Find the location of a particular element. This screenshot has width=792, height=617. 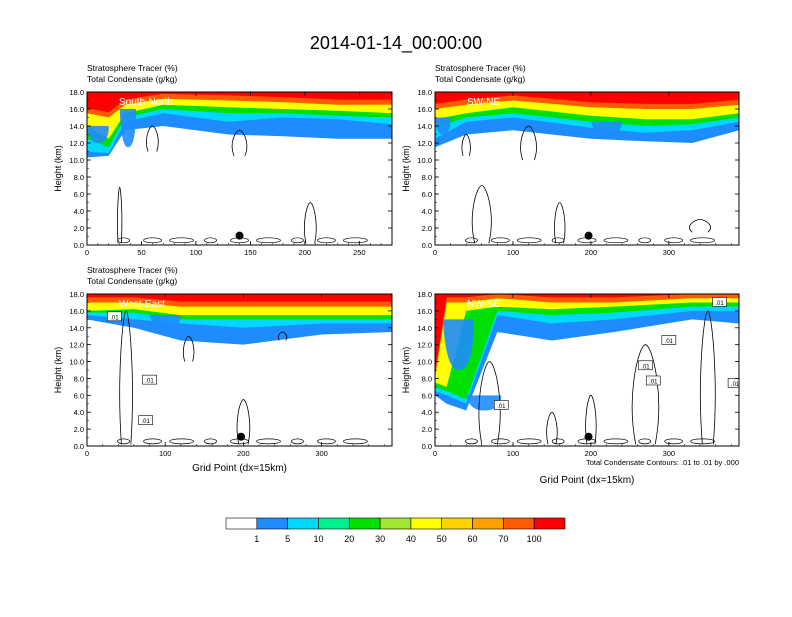

panel-title-tracer: Stratosphere Tracer (%) is located at coordinates (480, 68).